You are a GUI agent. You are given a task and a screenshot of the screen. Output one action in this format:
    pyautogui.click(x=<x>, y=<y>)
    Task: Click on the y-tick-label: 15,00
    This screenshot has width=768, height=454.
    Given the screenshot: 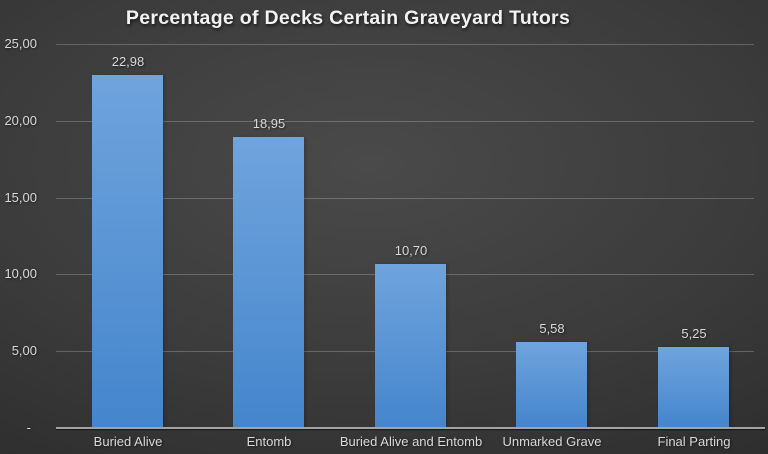 What is the action you would take?
    pyautogui.click(x=20, y=197)
    